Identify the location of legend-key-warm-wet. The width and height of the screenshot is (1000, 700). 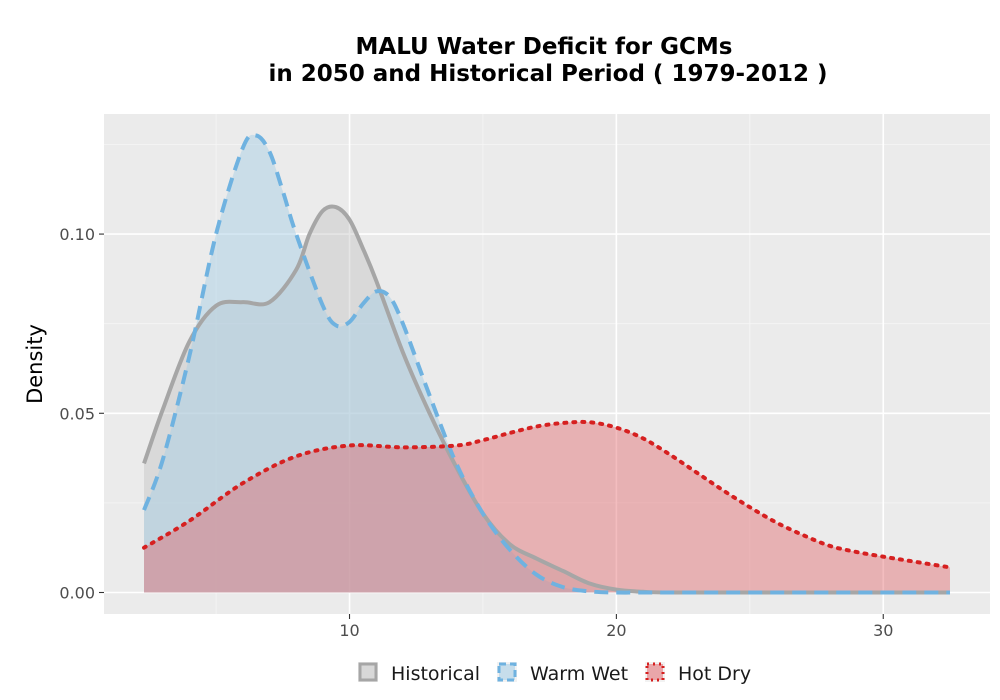
(507, 672).